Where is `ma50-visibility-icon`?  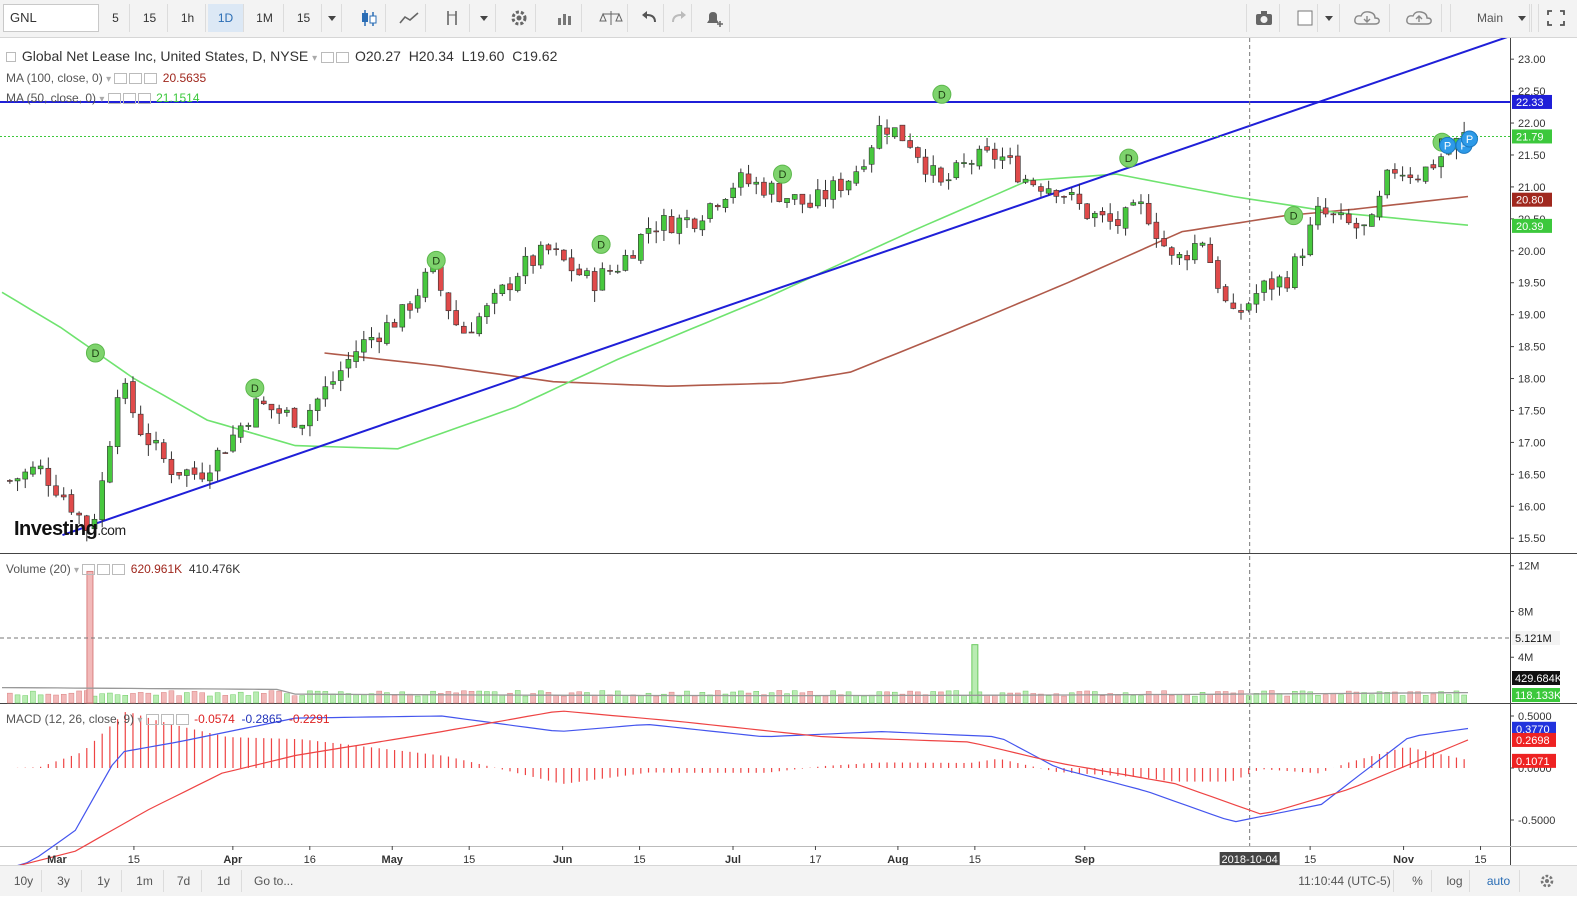
ma50-visibility-icon is located at coordinates (114, 99).